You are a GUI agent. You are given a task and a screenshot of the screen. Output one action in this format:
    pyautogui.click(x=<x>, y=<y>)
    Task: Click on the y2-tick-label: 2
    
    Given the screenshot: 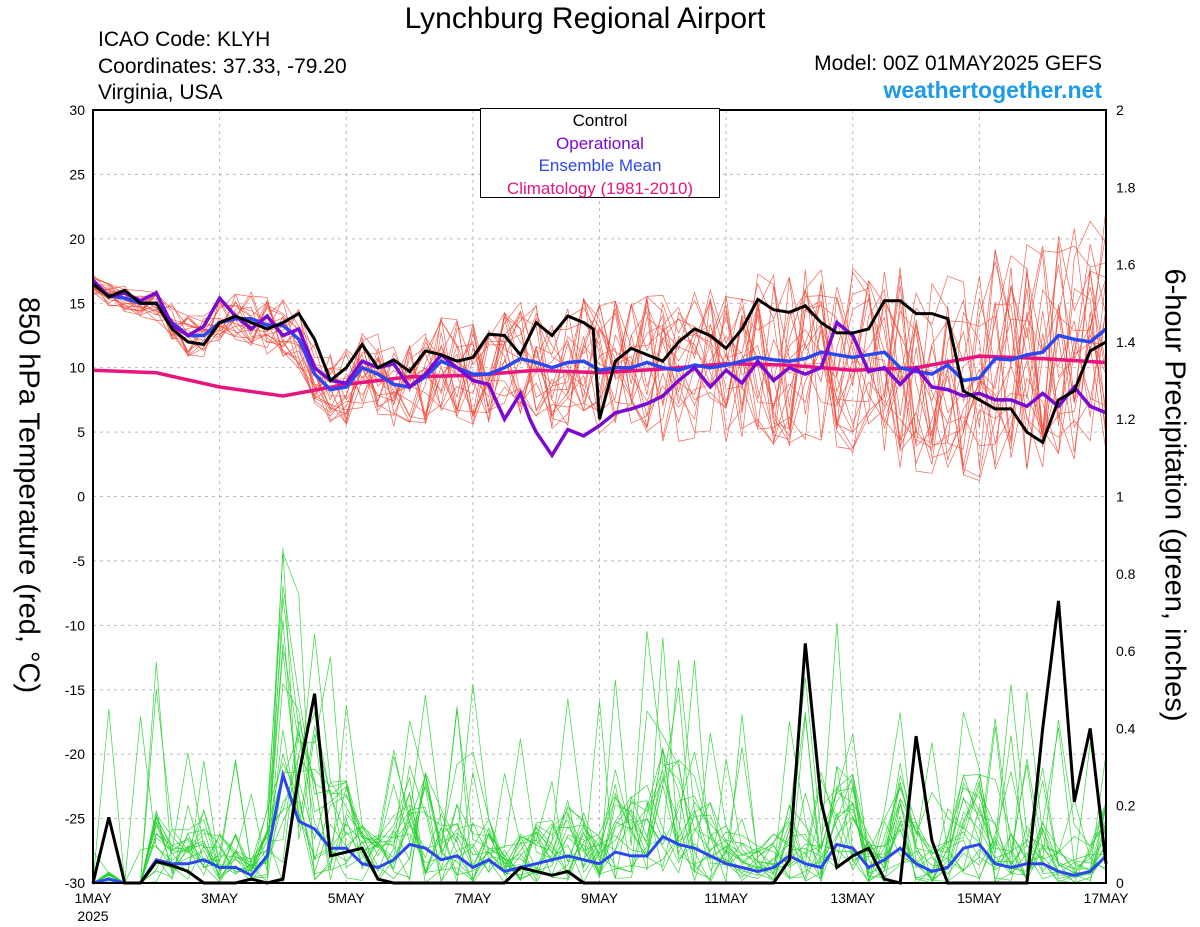 What is the action you would take?
    pyautogui.click(x=1120, y=110)
    